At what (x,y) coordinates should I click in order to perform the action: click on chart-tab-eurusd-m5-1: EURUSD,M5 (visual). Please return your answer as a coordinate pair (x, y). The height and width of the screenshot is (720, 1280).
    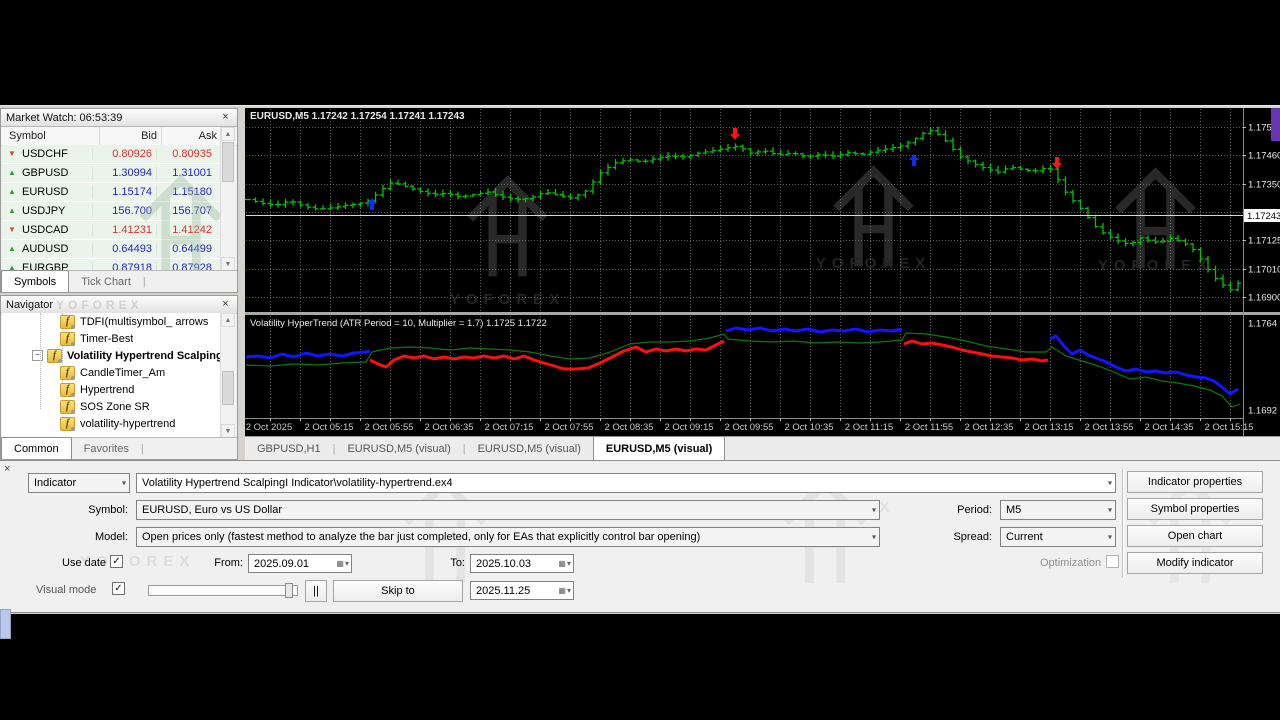
    Looking at the image, I should click on (399, 448).